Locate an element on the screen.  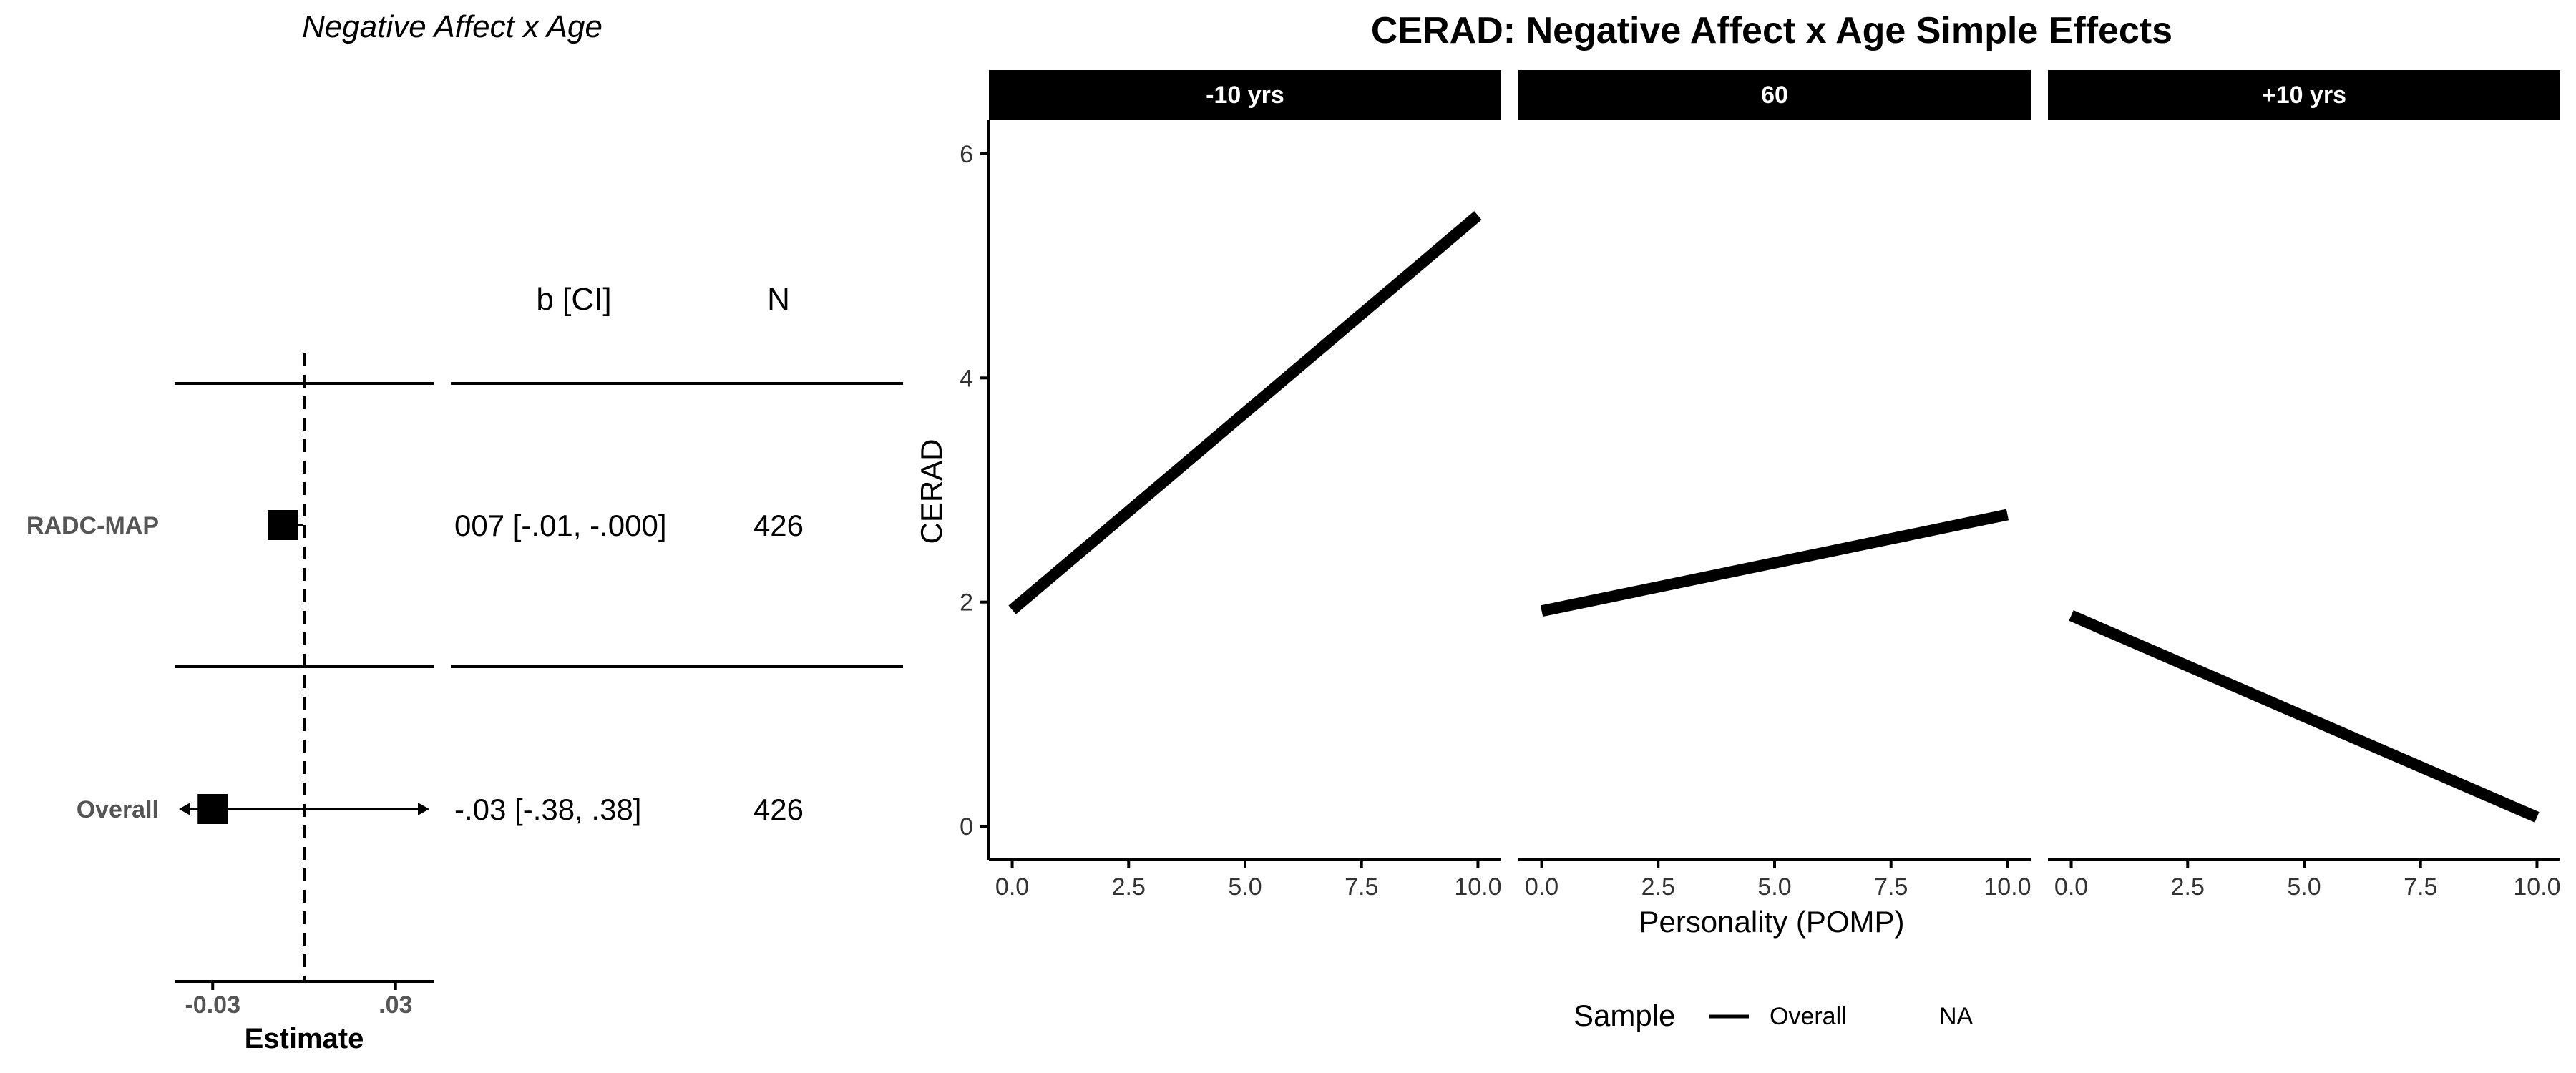
forest-header-n: N is located at coordinates (778, 299).